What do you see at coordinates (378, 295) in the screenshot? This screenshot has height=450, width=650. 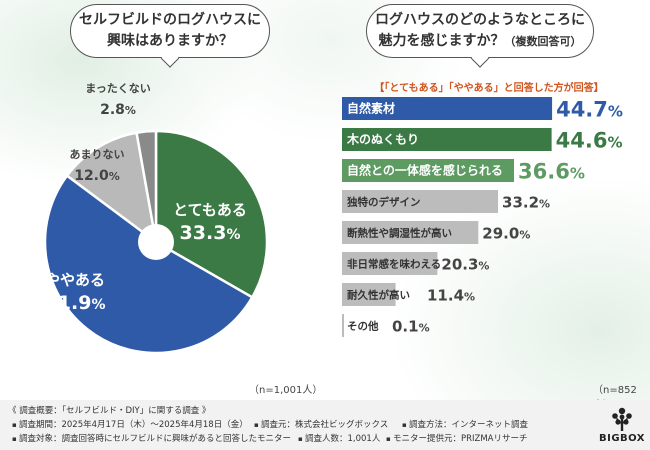 I see `bar-label-7: 耐久性が高い` at bounding box center [378, 295].